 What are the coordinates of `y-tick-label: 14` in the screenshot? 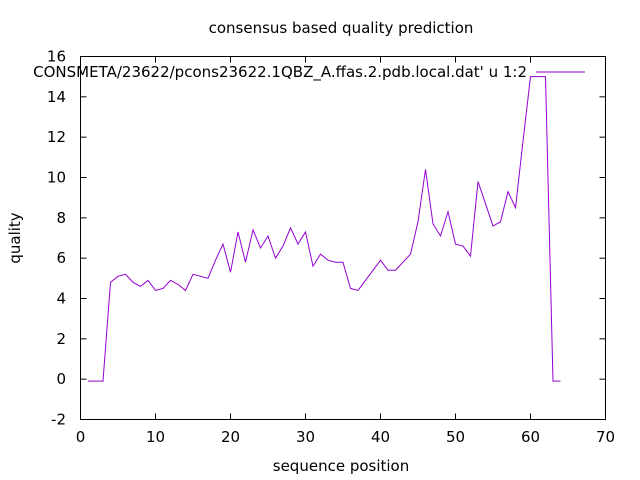 It's located at (56, 97).